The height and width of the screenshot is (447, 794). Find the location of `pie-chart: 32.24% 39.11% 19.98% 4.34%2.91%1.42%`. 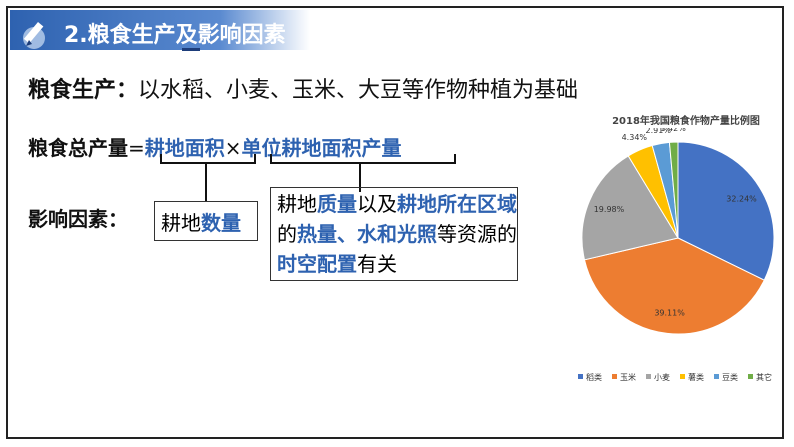

pie-chart: 32.24% 39.11% 19.98% 4.34%2.91%1.42% is located at coordinates (678, 231).